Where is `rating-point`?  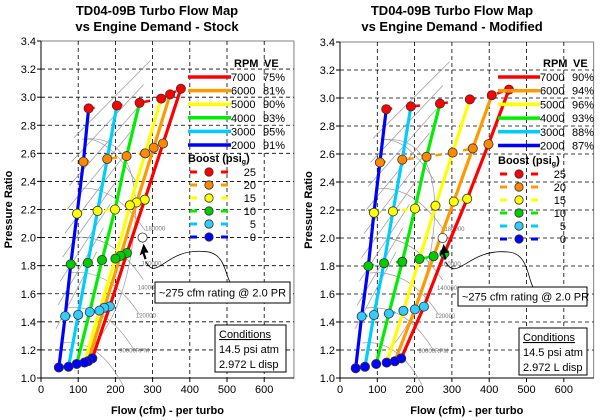 rating-point is located at coordinates (142, 237).